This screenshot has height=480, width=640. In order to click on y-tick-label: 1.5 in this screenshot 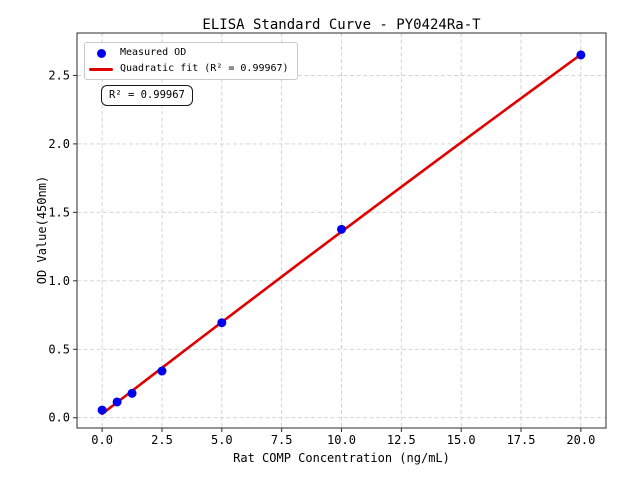, I will do `click(59, 212)`.